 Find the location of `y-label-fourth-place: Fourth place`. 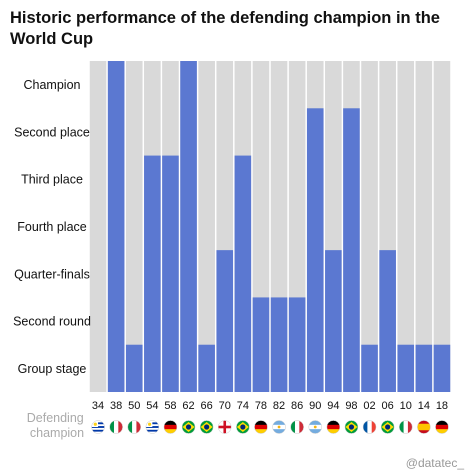

y-label-fourth-place: Fourth place is located at coordinates (52, 227).